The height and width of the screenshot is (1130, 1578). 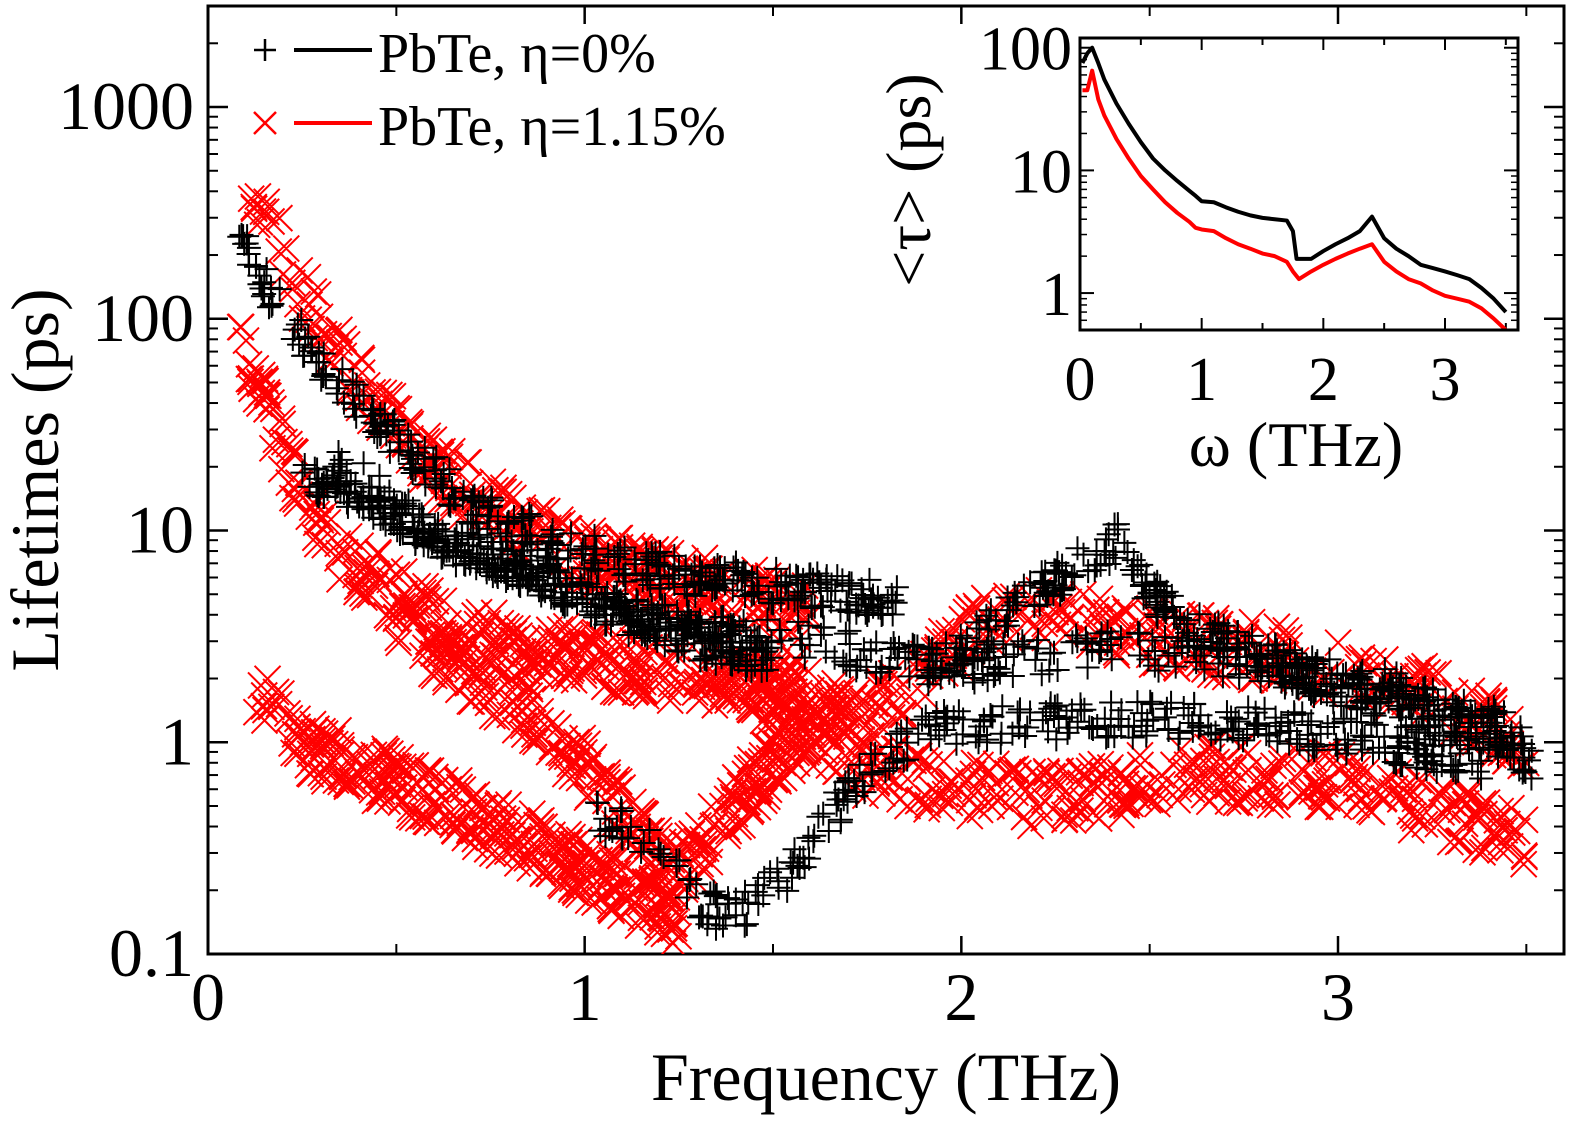 I want to click on inset-plot-frame, so click(x=1299, y=184).